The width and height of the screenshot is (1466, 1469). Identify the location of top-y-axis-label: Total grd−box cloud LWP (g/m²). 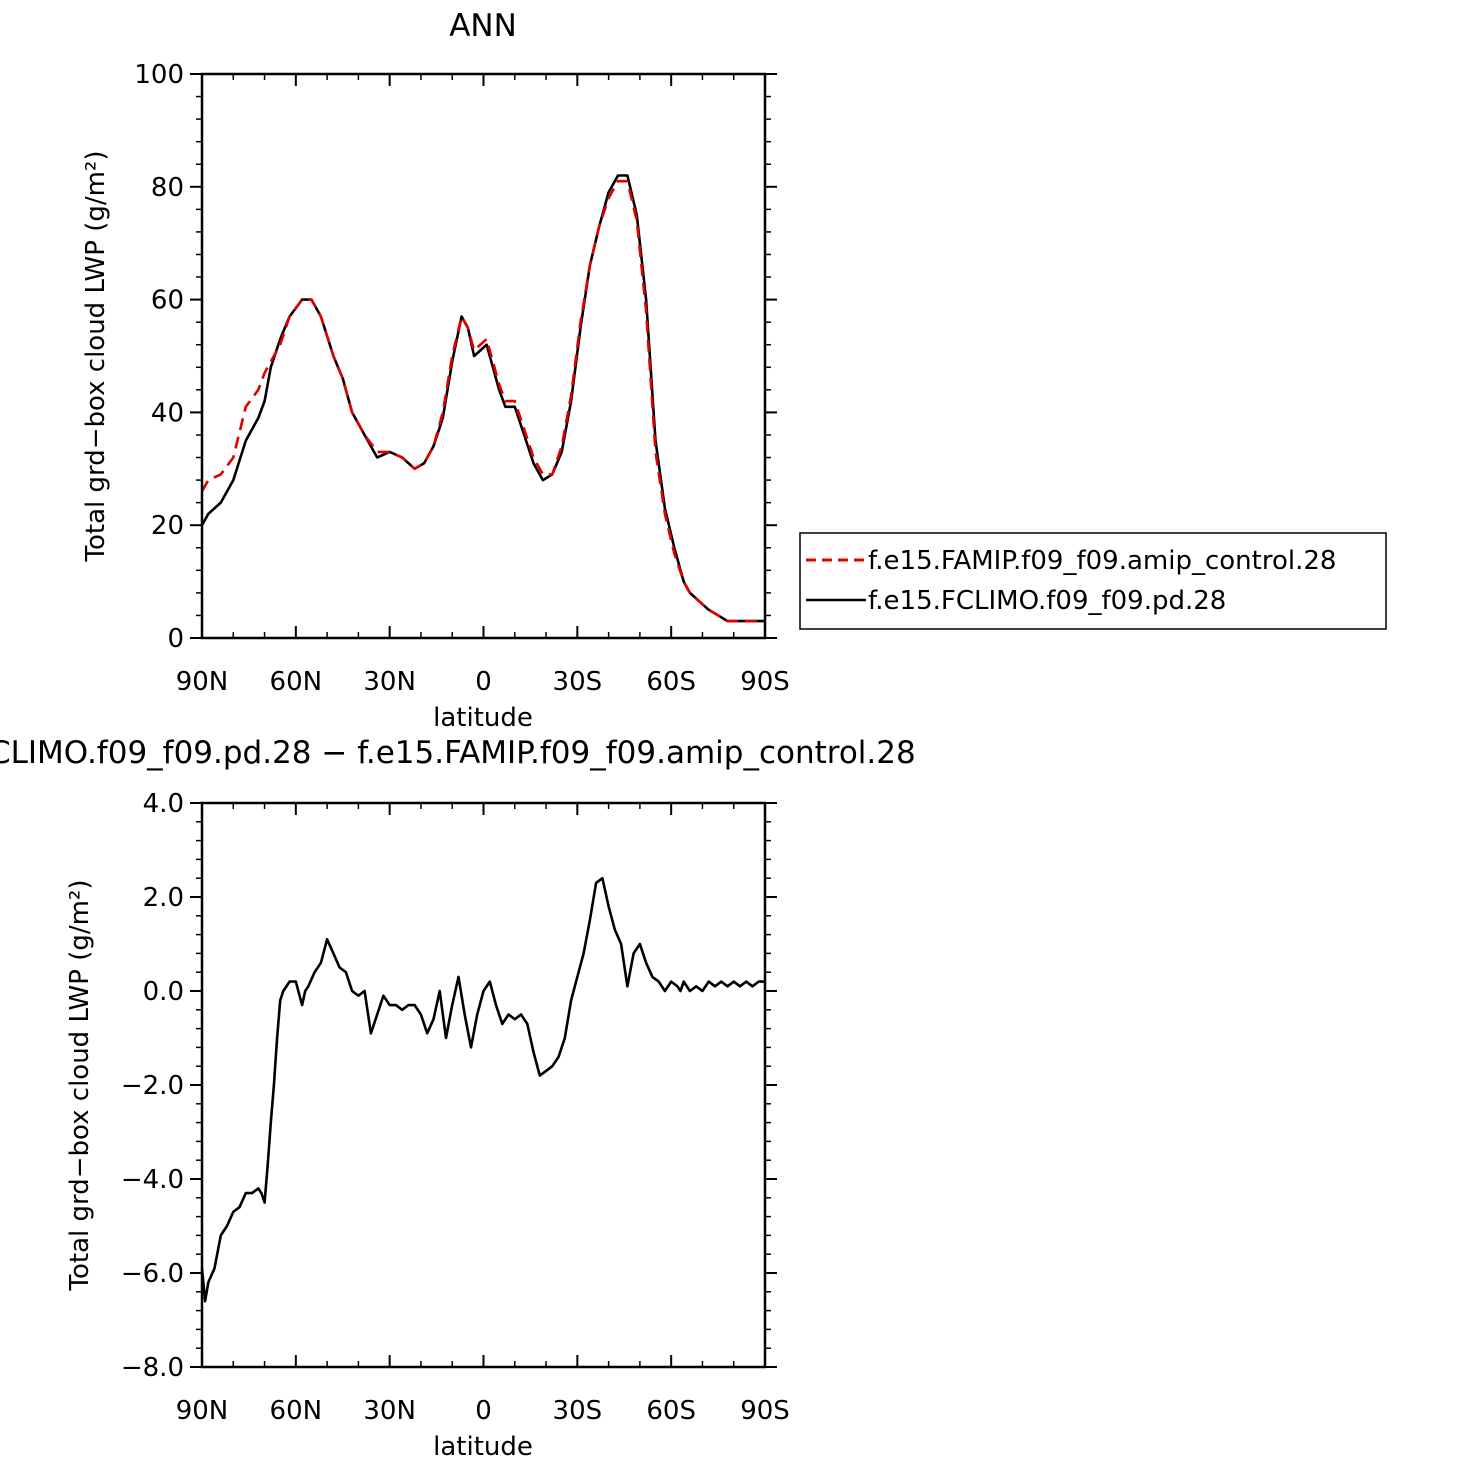
(96, 357).